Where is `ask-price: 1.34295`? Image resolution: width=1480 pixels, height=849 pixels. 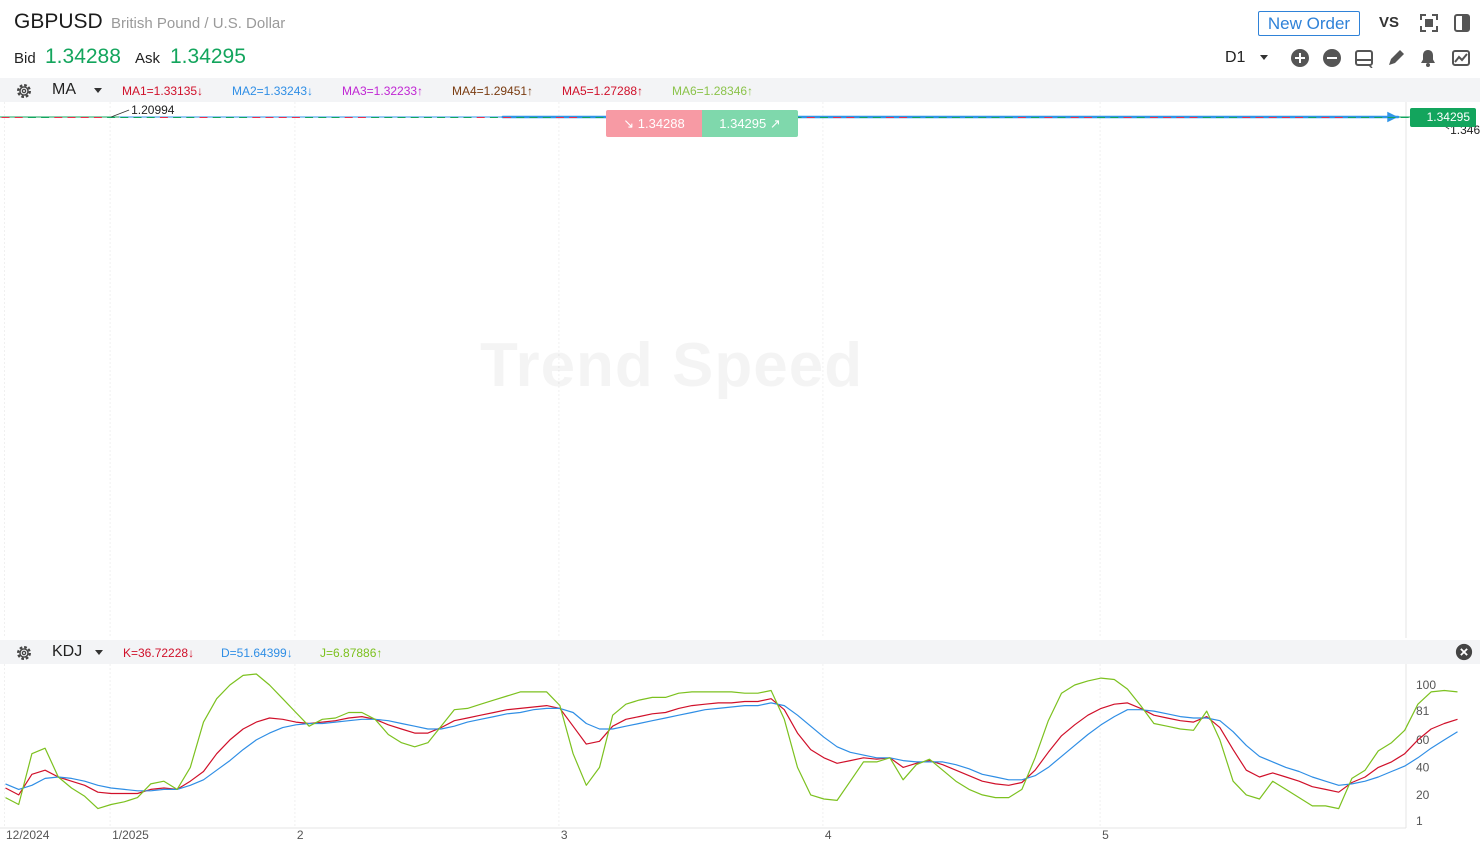 ask-price: 1.34295 is located at coordinates (208, 56).